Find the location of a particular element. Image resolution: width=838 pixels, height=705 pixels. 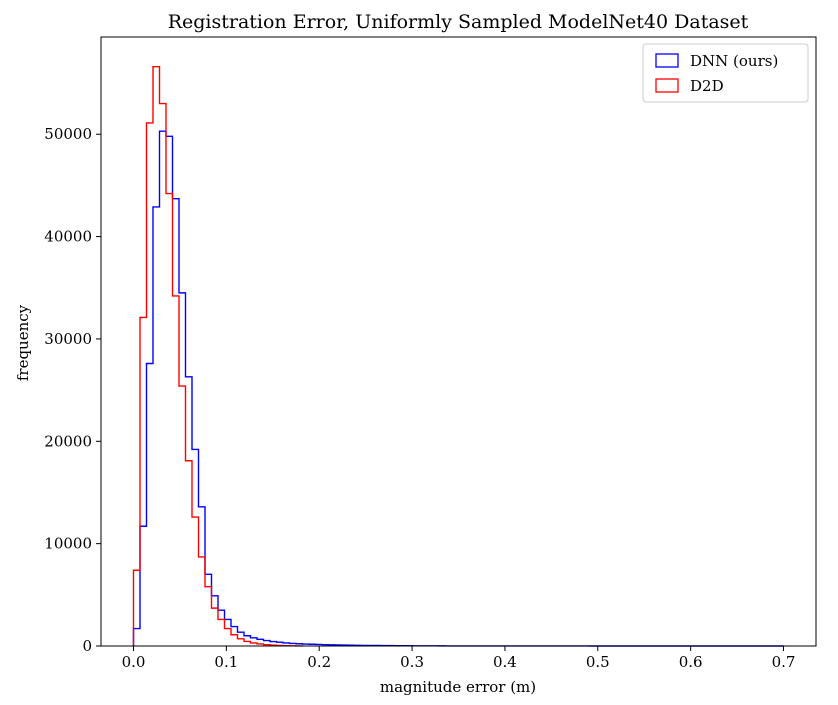

y-tick-label: 30000 is located at coordinates (68, 339).